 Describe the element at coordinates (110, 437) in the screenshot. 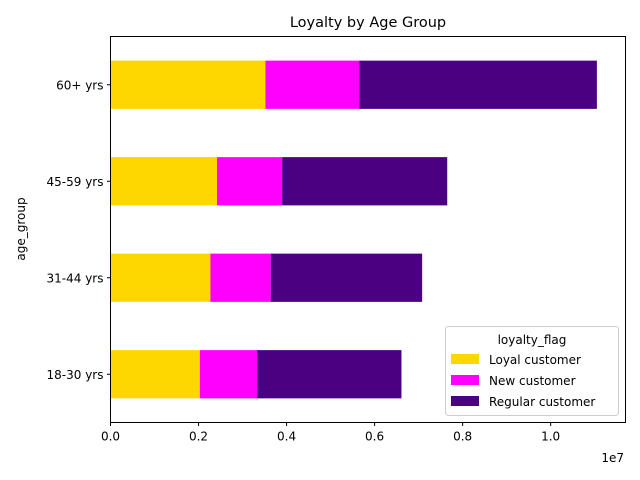

I see `x-tick-label: 0.0` at that location.